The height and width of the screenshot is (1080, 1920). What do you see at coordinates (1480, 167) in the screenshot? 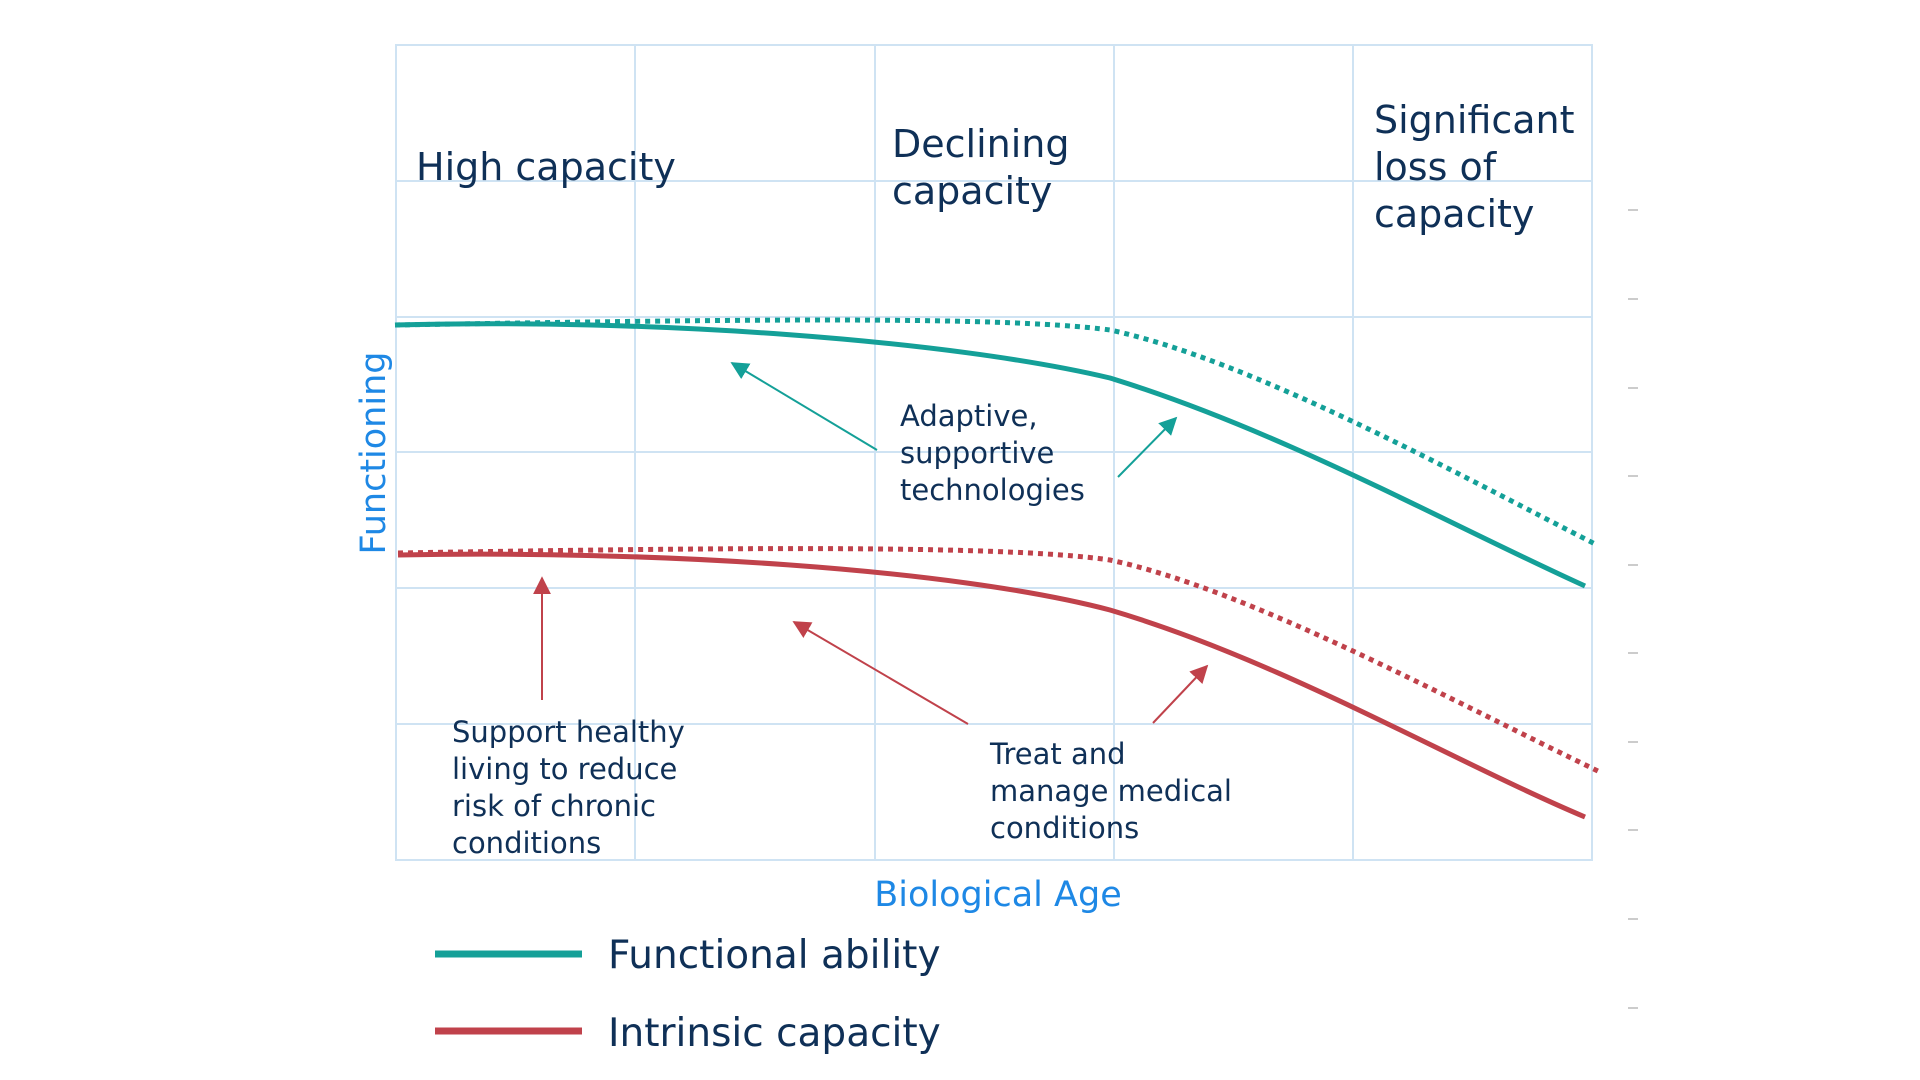
I see `phase-label-significant-loss: Significant loss of capacity` at bounding box center [1480, 167].